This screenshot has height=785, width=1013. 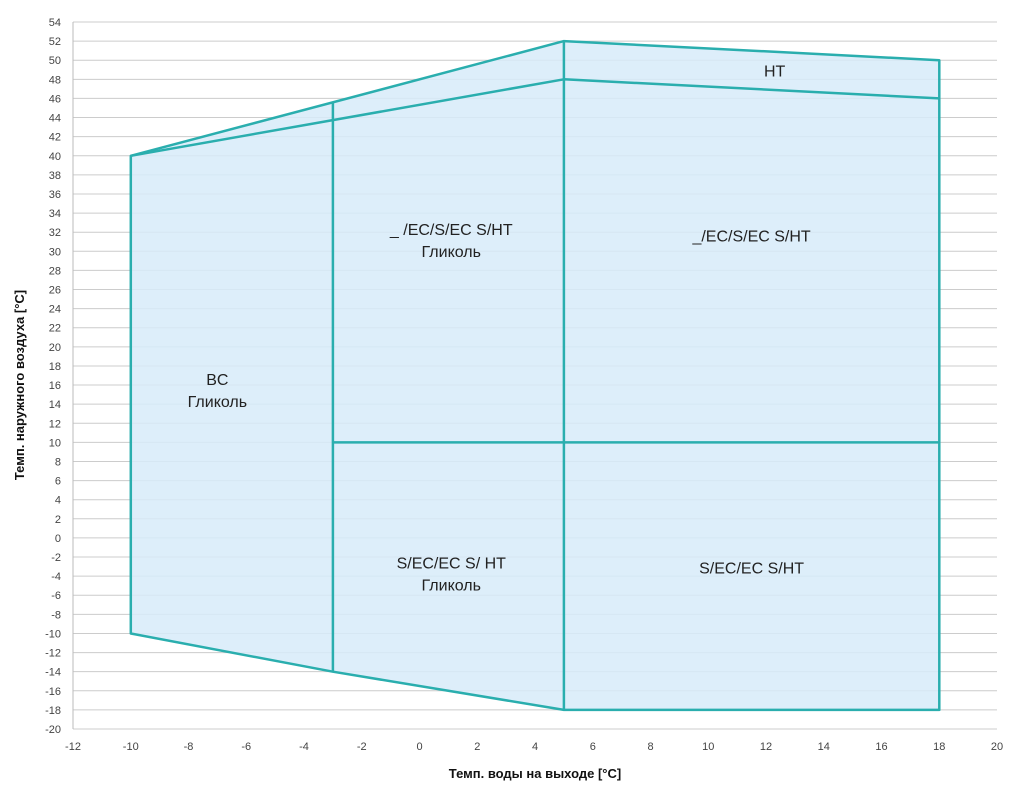 What do you see at coordinates (217, 391) in the screenshot?
I see `region-label: BC Гликоль` at bounding box center [217, 391].